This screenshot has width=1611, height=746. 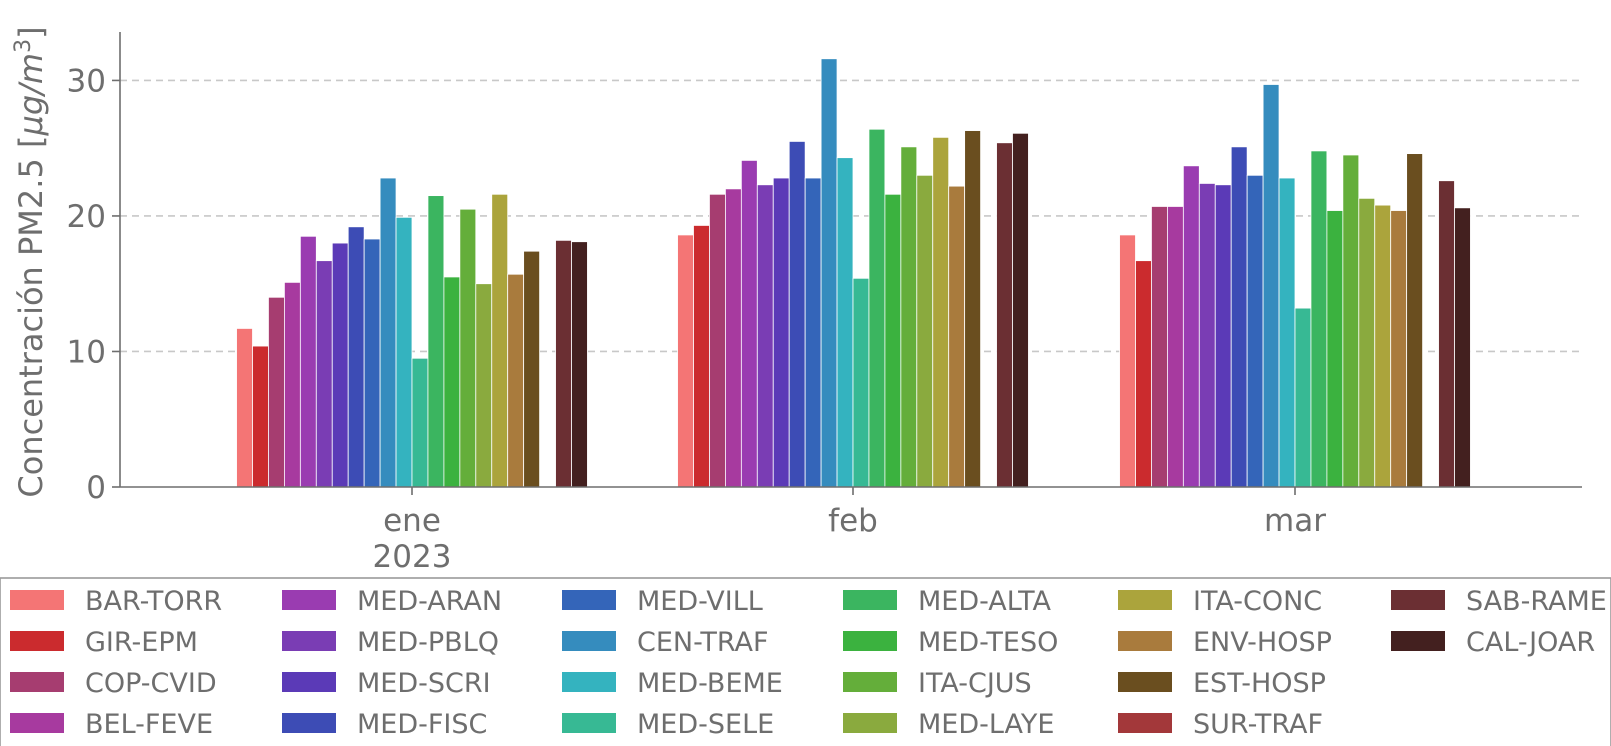 I want to click on bar-sab-rame-mar, so click(x=1446, y=334).